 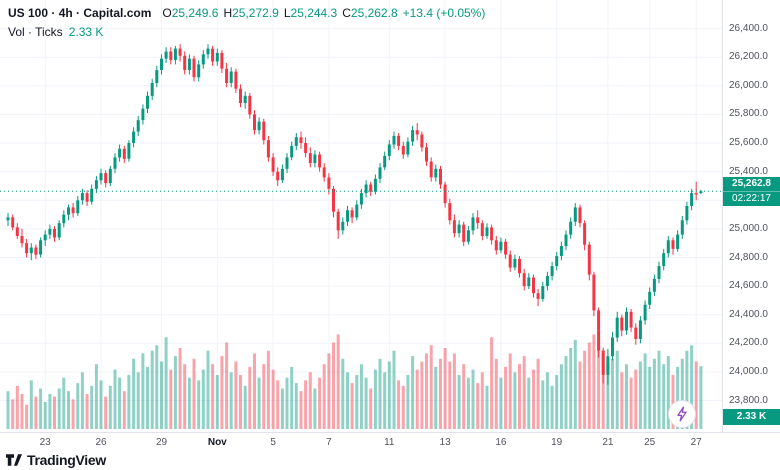 What do you see at coordinates (14, 460) in the screenshot?
I see `tradingview-logo-icon` at bounding box center [14, 460].